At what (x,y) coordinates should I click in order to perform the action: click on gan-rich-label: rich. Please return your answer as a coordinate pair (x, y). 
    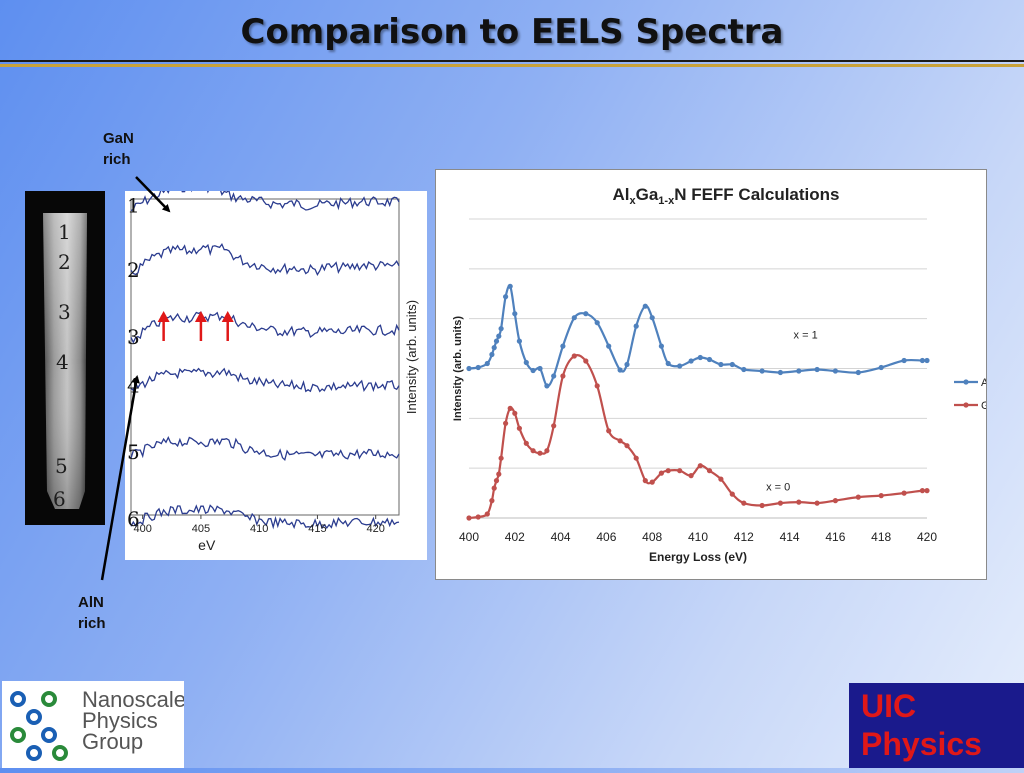
    Looking at the image, I should click on (117, 159).